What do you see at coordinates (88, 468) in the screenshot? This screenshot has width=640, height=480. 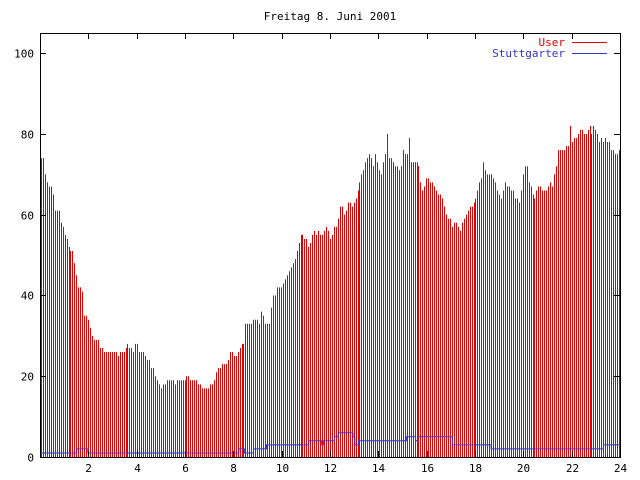 I see `x-tick-label: 2` at bounding box center [88, 468].